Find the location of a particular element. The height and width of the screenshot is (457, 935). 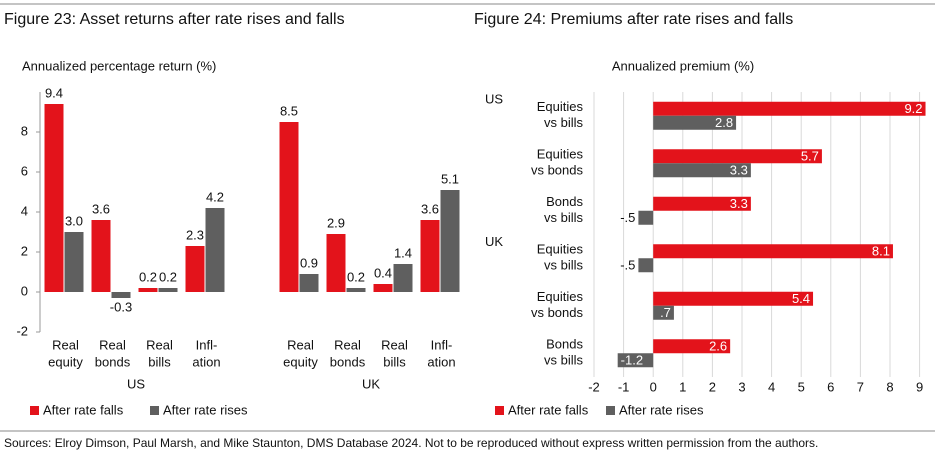

group-label: US is located at coordinates (494, 98).